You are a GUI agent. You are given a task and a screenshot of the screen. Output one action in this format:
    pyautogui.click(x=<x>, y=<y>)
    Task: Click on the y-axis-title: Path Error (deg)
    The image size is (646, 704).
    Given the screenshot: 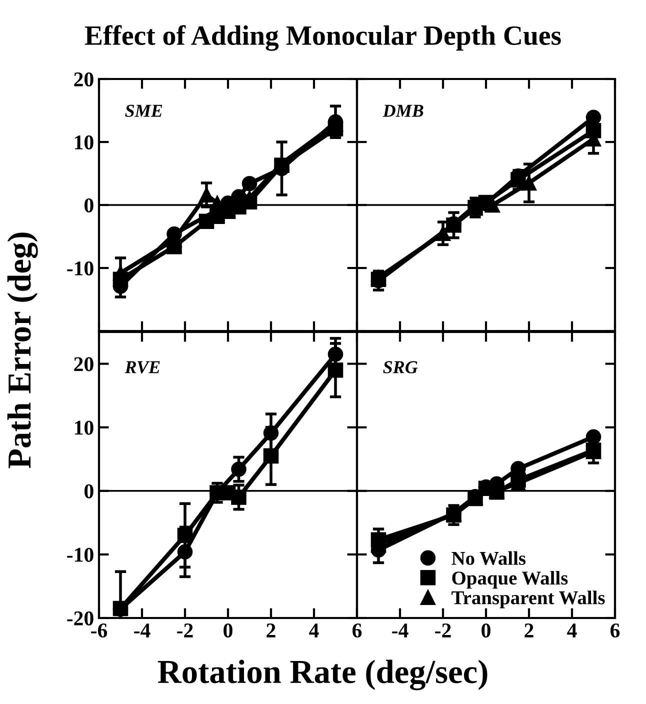 What is the action you would take?
    pyautogui.click(x=22, y=350)
    